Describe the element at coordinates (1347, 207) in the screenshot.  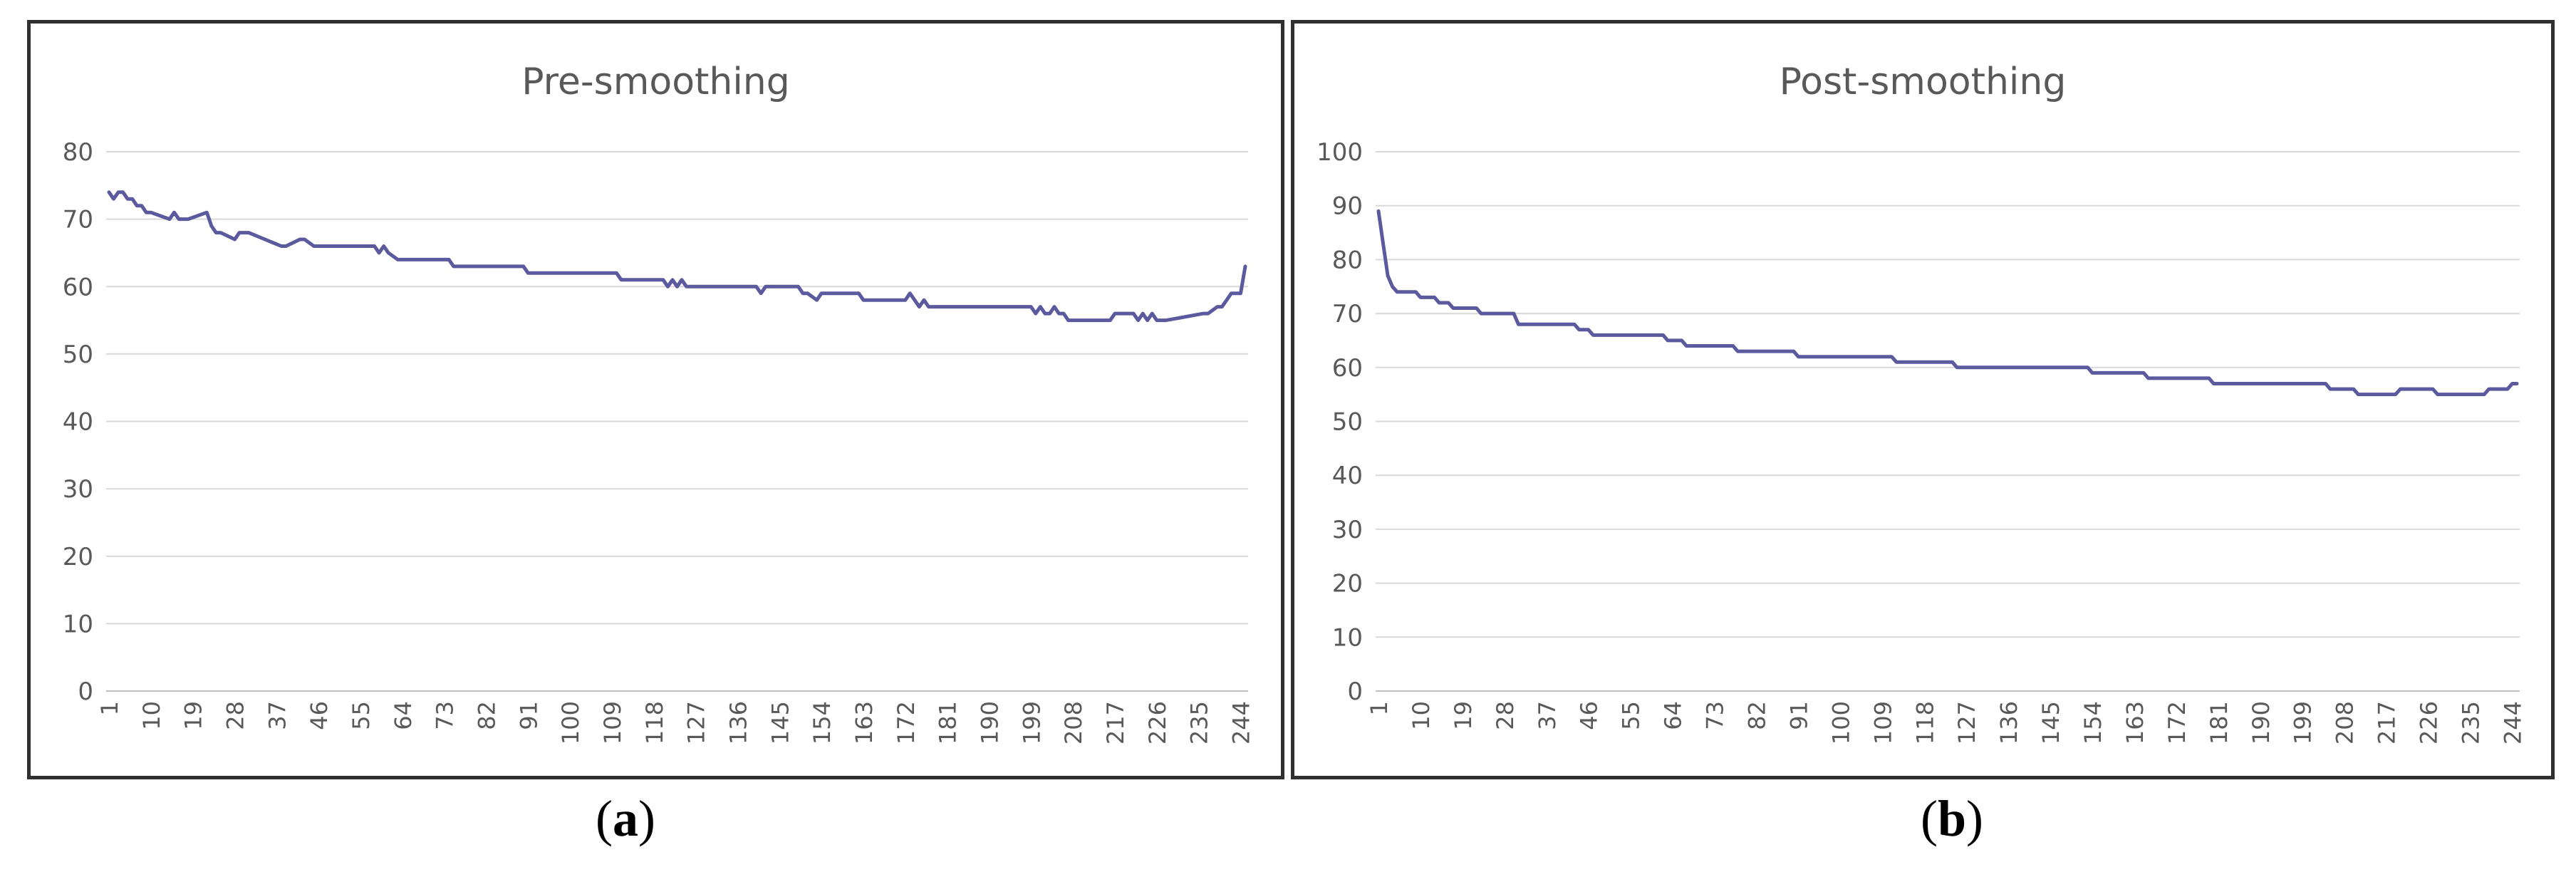
I see `y-tick-label: 90` at that location.